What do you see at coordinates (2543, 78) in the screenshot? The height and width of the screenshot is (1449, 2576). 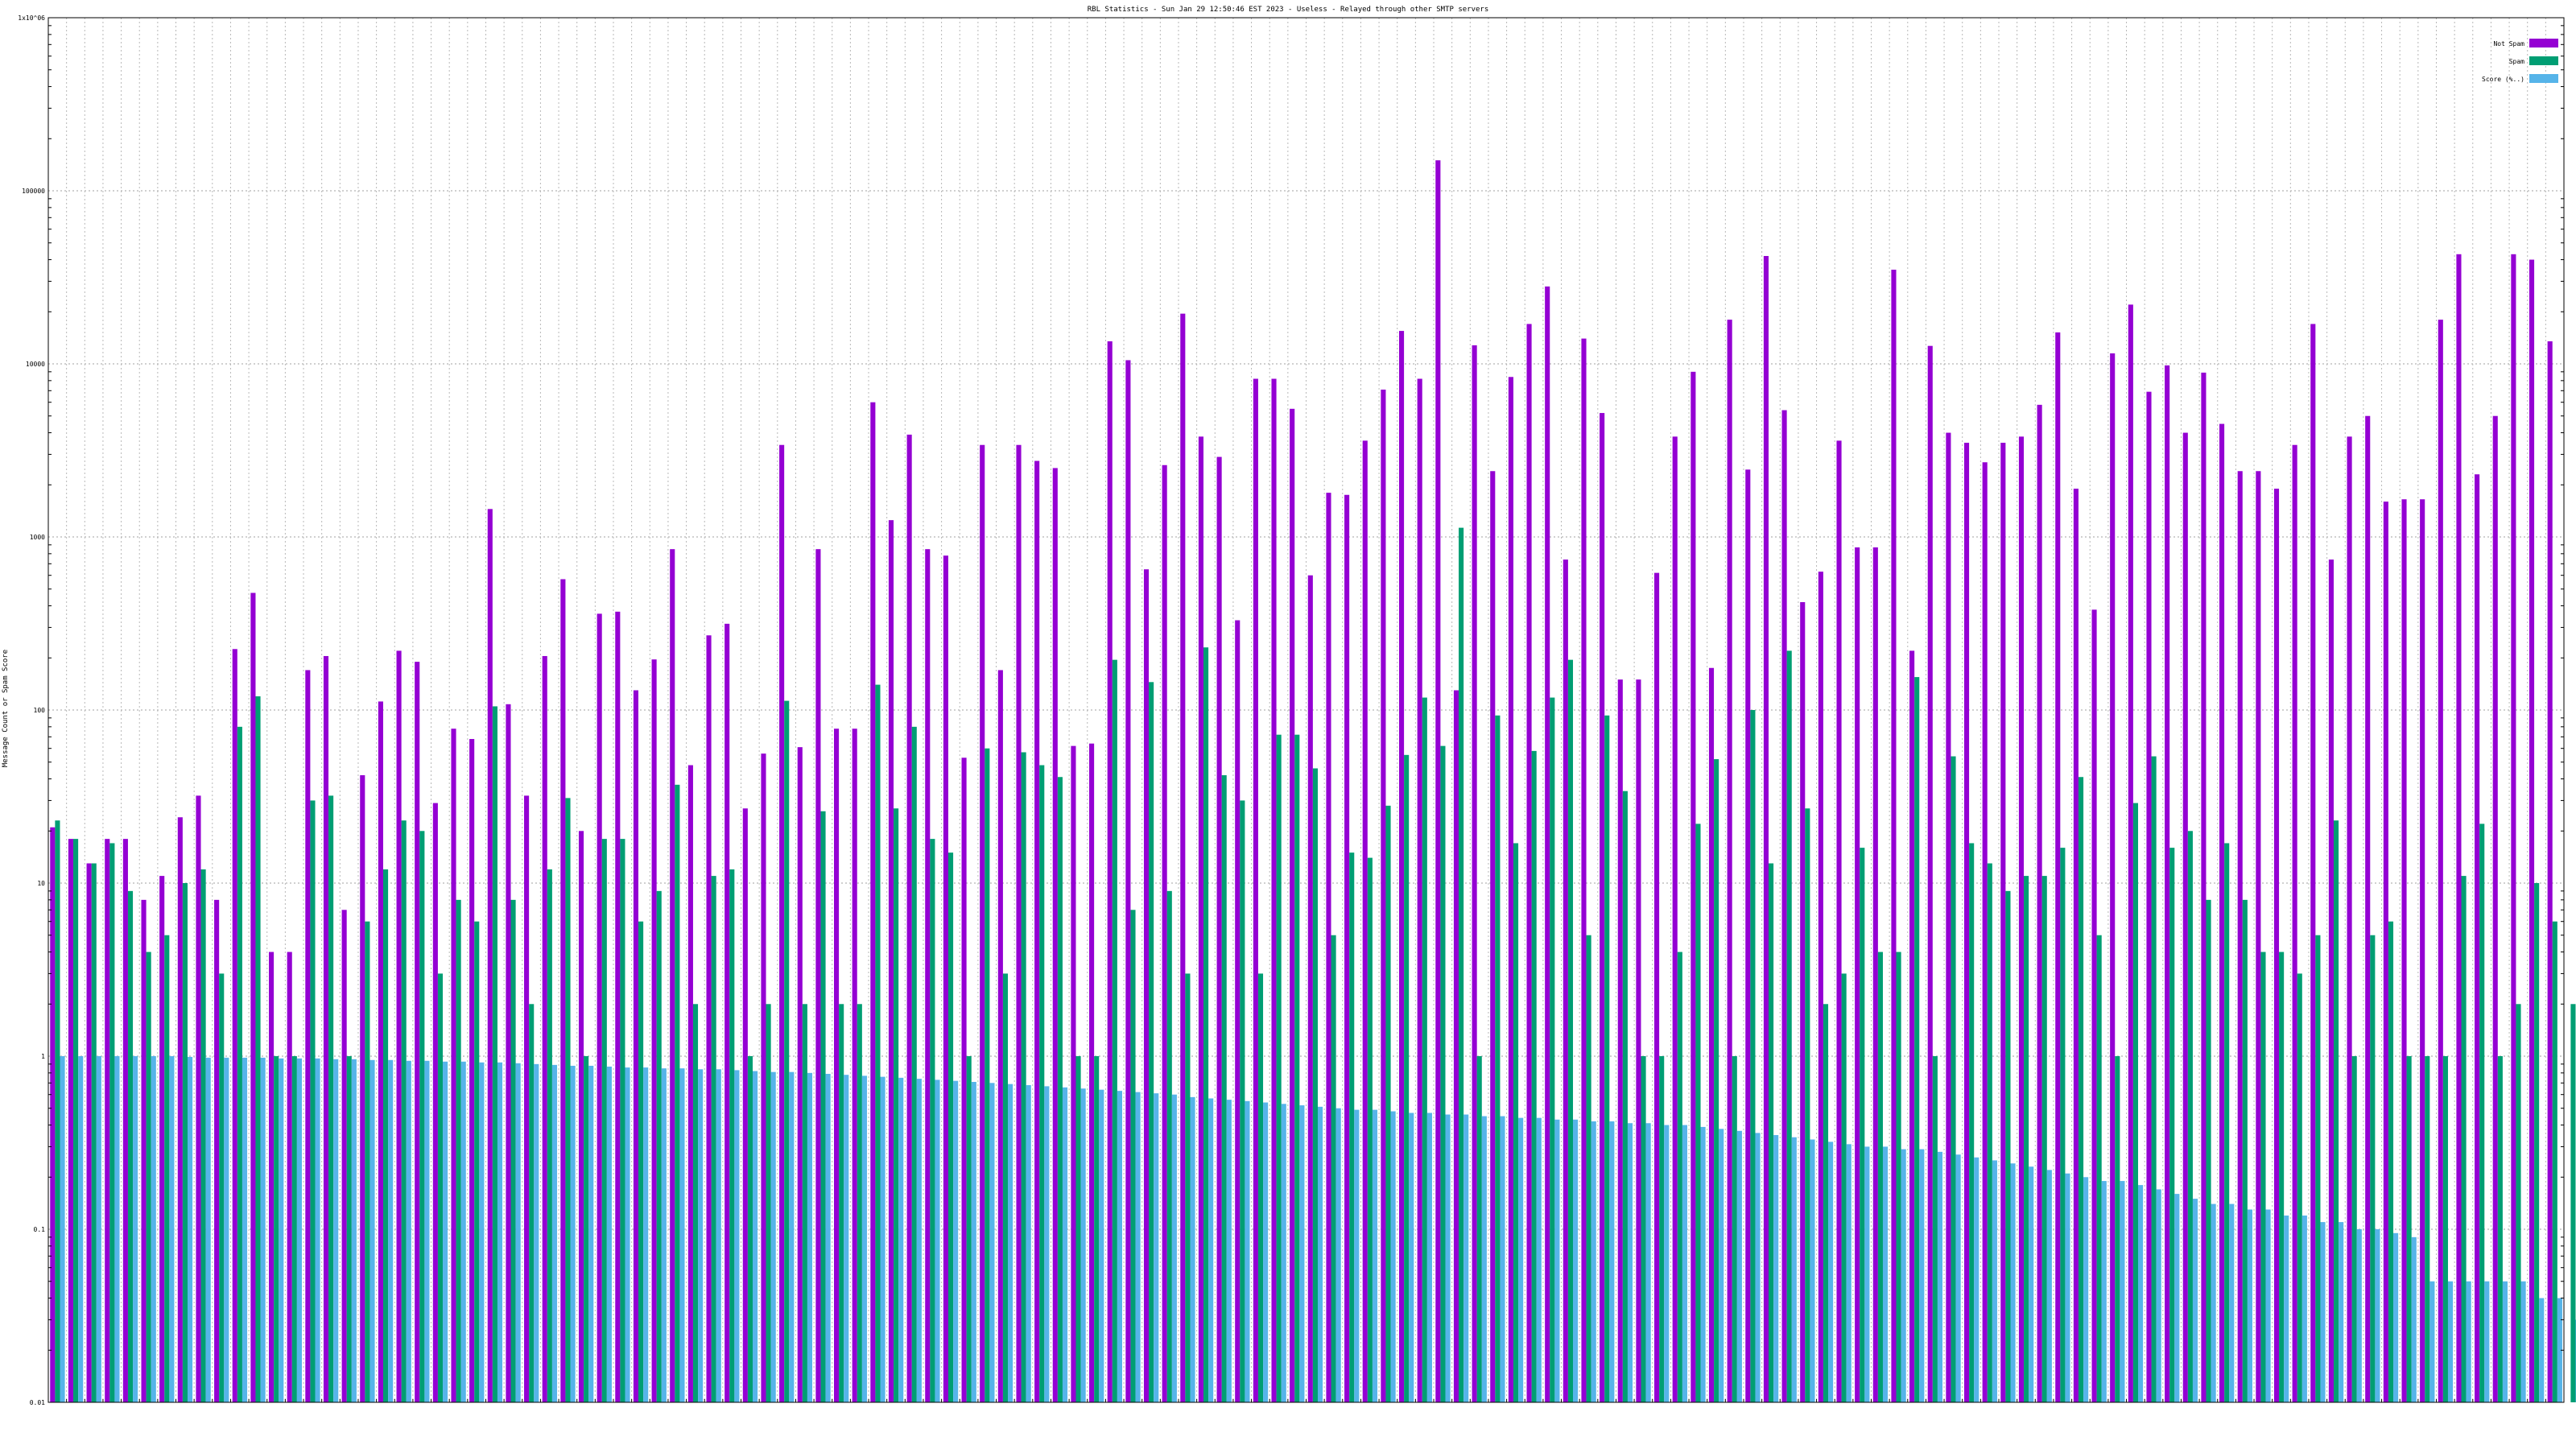 I see `legend-swatch` at bounding box center [2543, 78].